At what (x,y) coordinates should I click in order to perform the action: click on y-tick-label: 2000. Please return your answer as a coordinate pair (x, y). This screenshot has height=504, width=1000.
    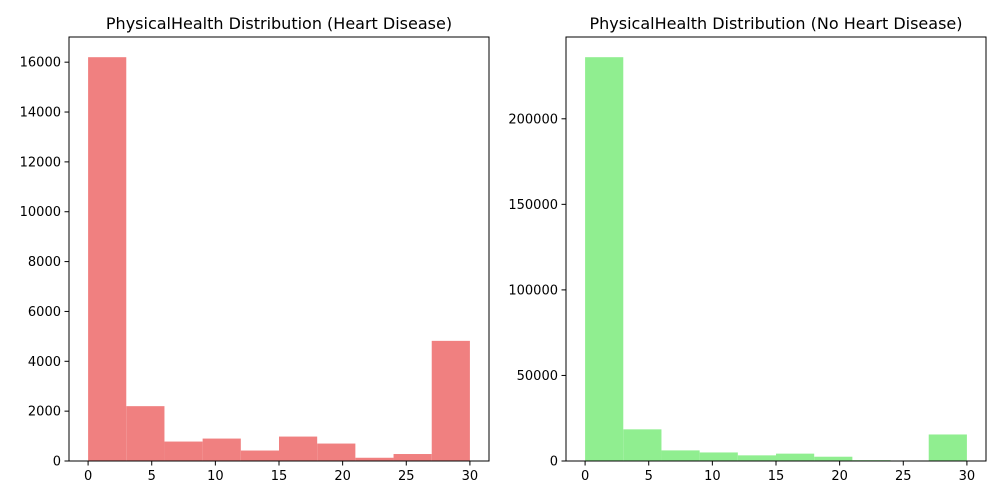
    Looking at the image, I should click on (44, 412).